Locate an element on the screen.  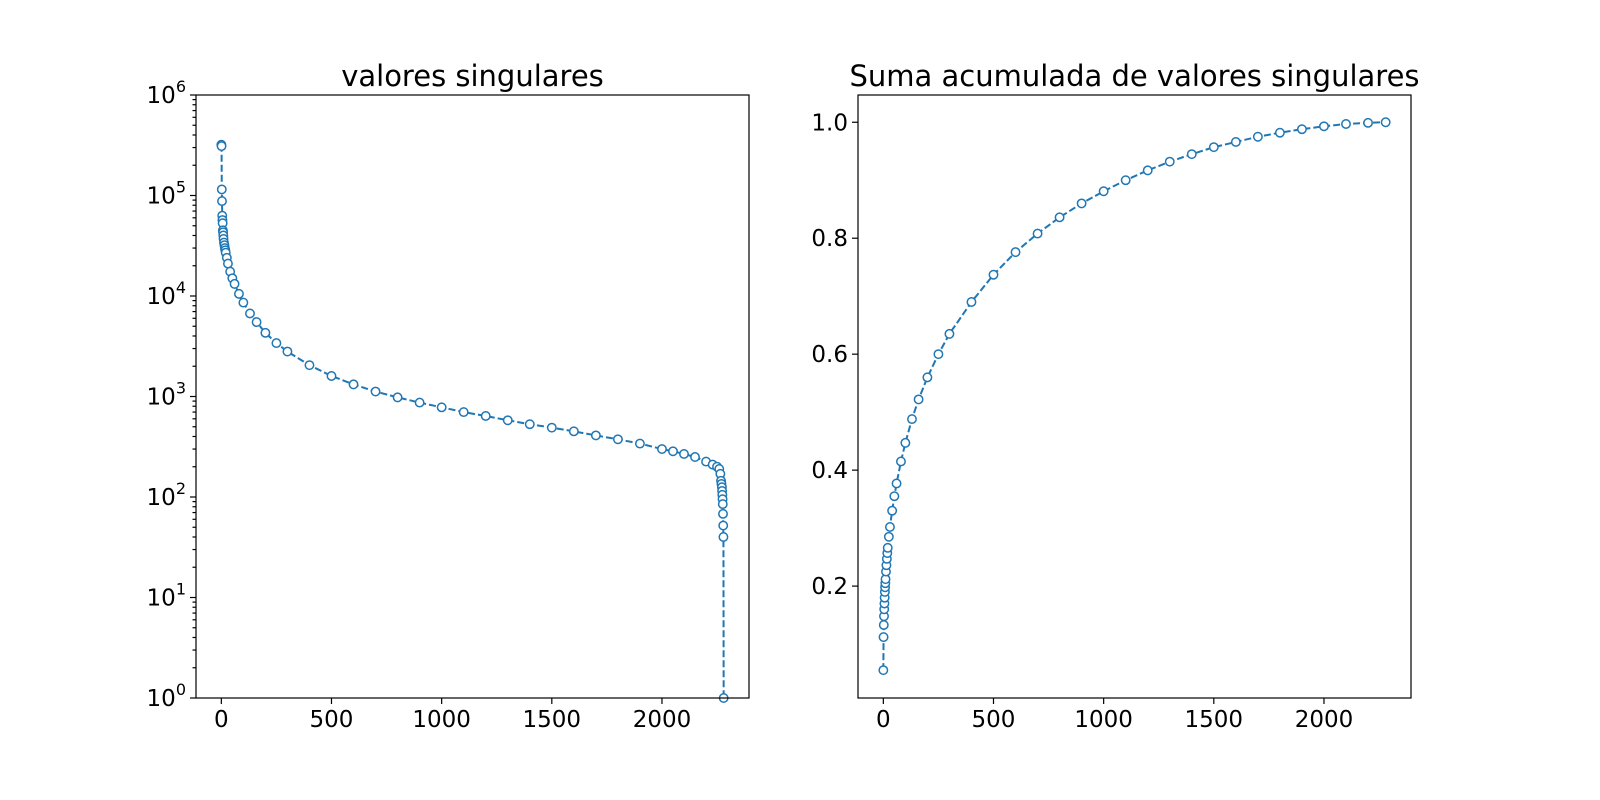
y-tick-label: 1.0 is located at coordinates (829, 123).